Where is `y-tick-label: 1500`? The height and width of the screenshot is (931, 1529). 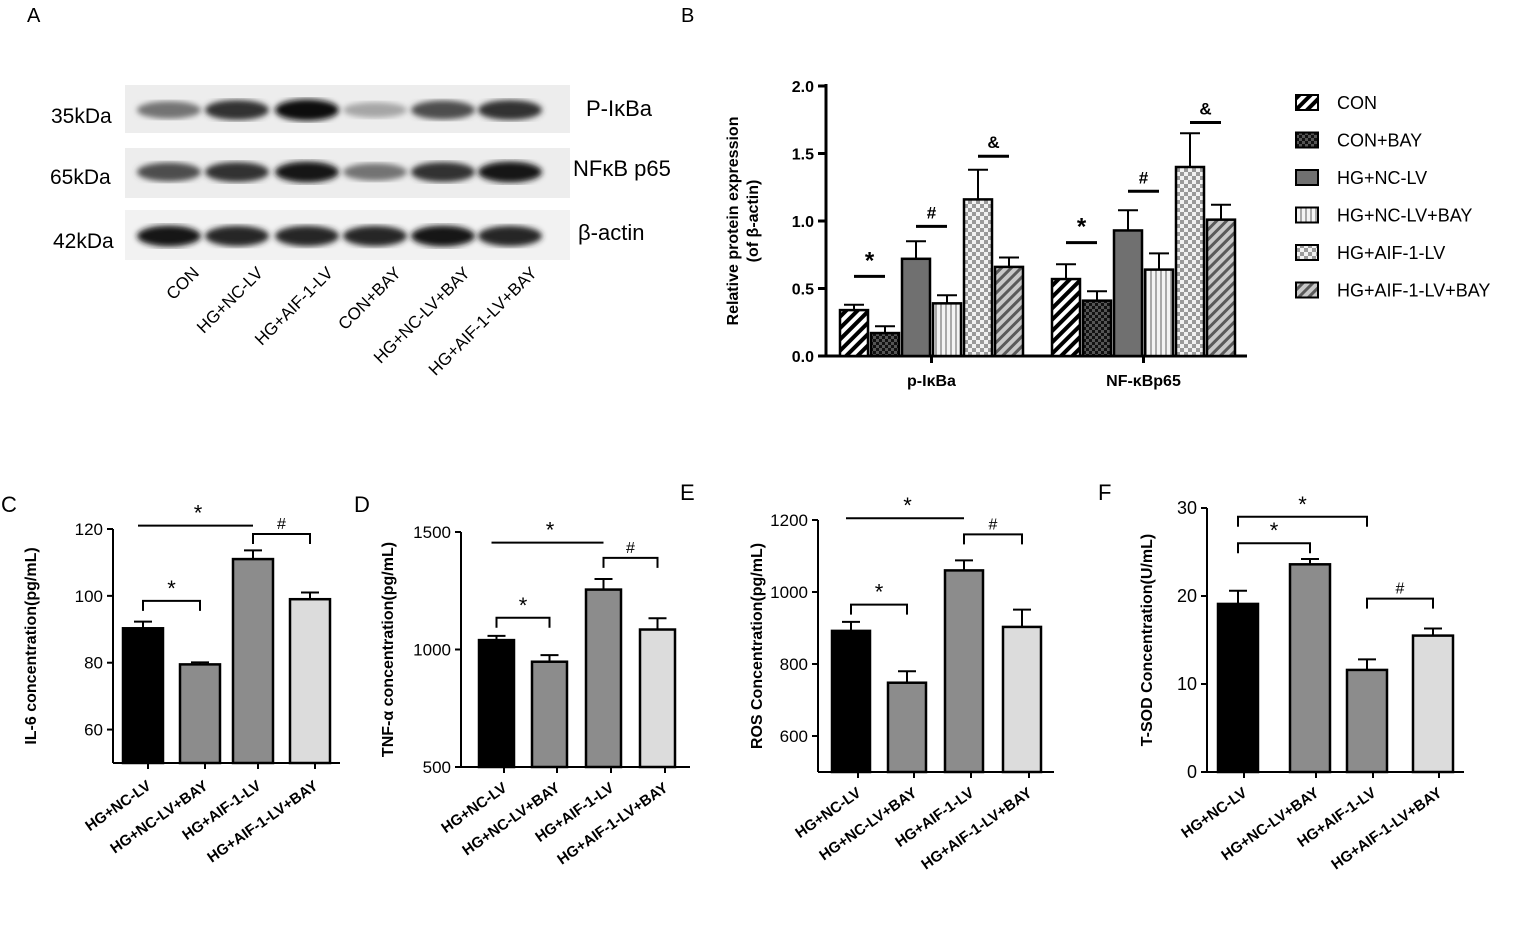 y-tick-label: 1500 is located at coordinates (432, 532).